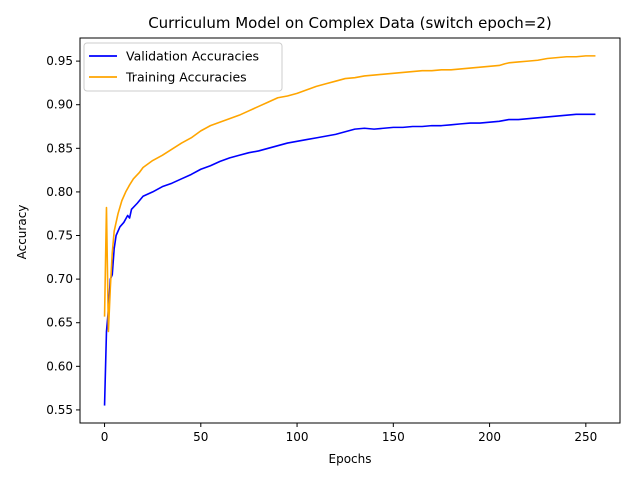  What do you see at coordinates (186, 77) in the screenshot?
I see `legend-label-training: Training Accuracies` at bounding box center [186, 77].